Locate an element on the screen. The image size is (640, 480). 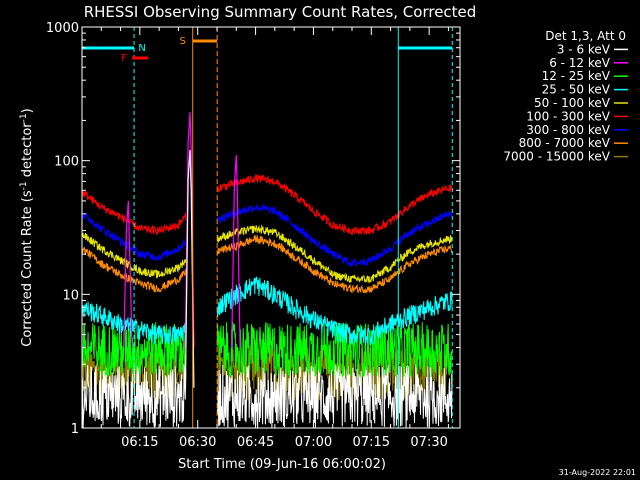
legend-entry-label: 25 - 50 keV is located at coordinates (576, 90).